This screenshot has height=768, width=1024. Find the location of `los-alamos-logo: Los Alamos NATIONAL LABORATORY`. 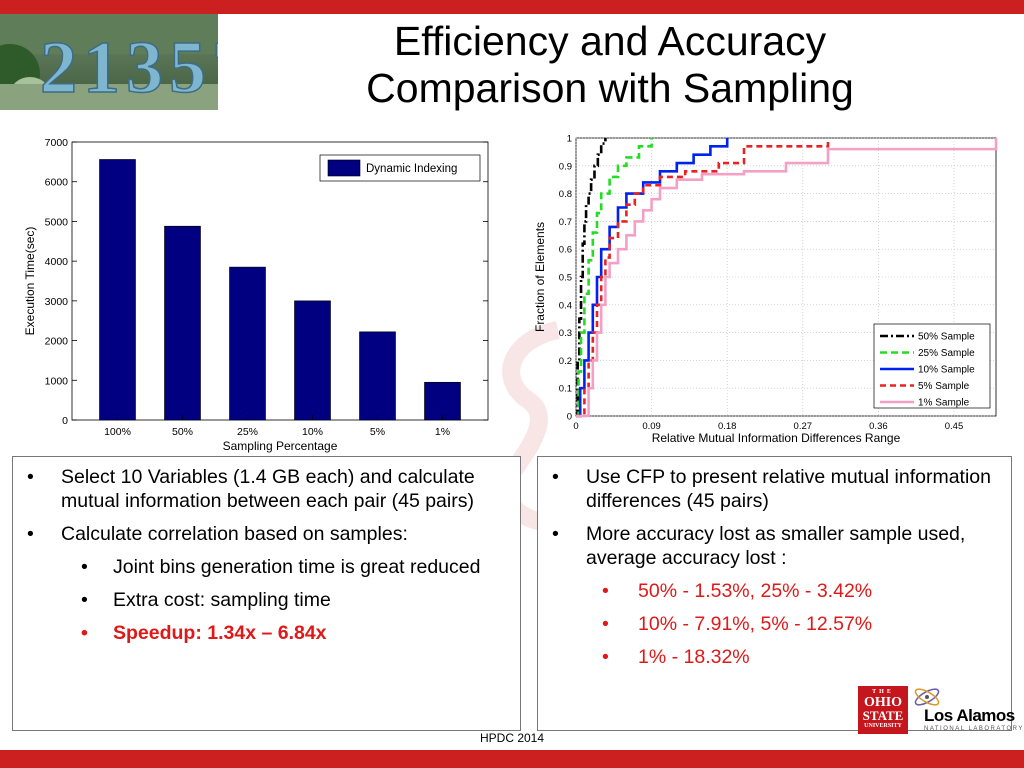

los-alamos-logo: Los Alamos NATIONAL LABORATORY is located at coordinates (968, 708).